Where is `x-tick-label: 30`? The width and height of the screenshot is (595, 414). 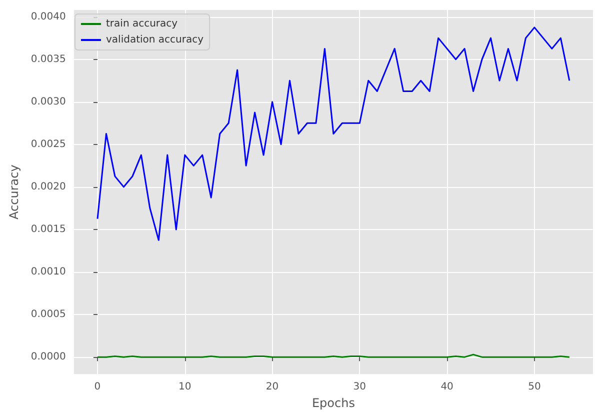
x-tick-label: 30 is located at coordinates (359, 387).